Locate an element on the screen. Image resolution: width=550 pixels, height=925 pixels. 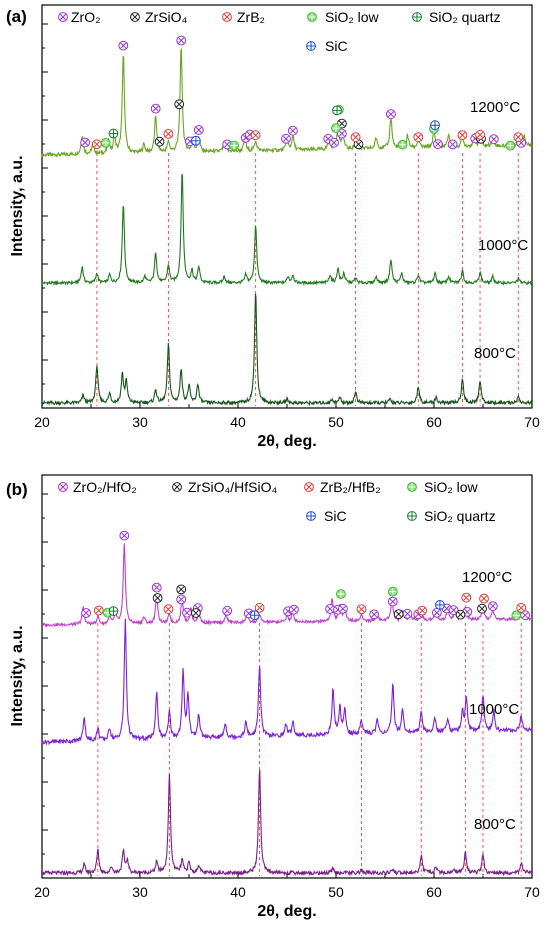
x-tick-label: 20 is located at coordinates (42, 892).